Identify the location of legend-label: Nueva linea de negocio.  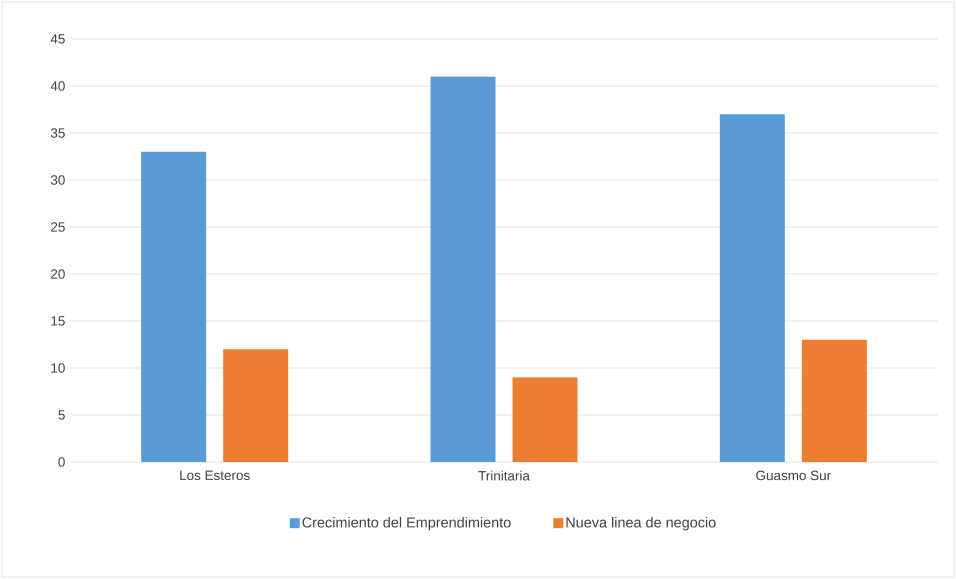
(641, 523).